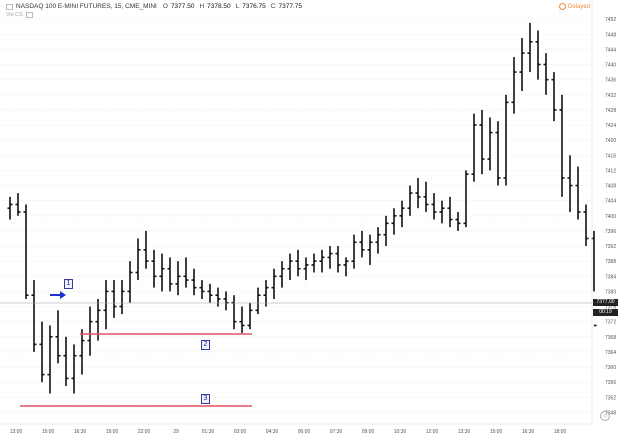 The image size is (624, 440). Describe the element at coordinates (182, 6) in the screenshot. I see `open-value: 7377.50` at that location.